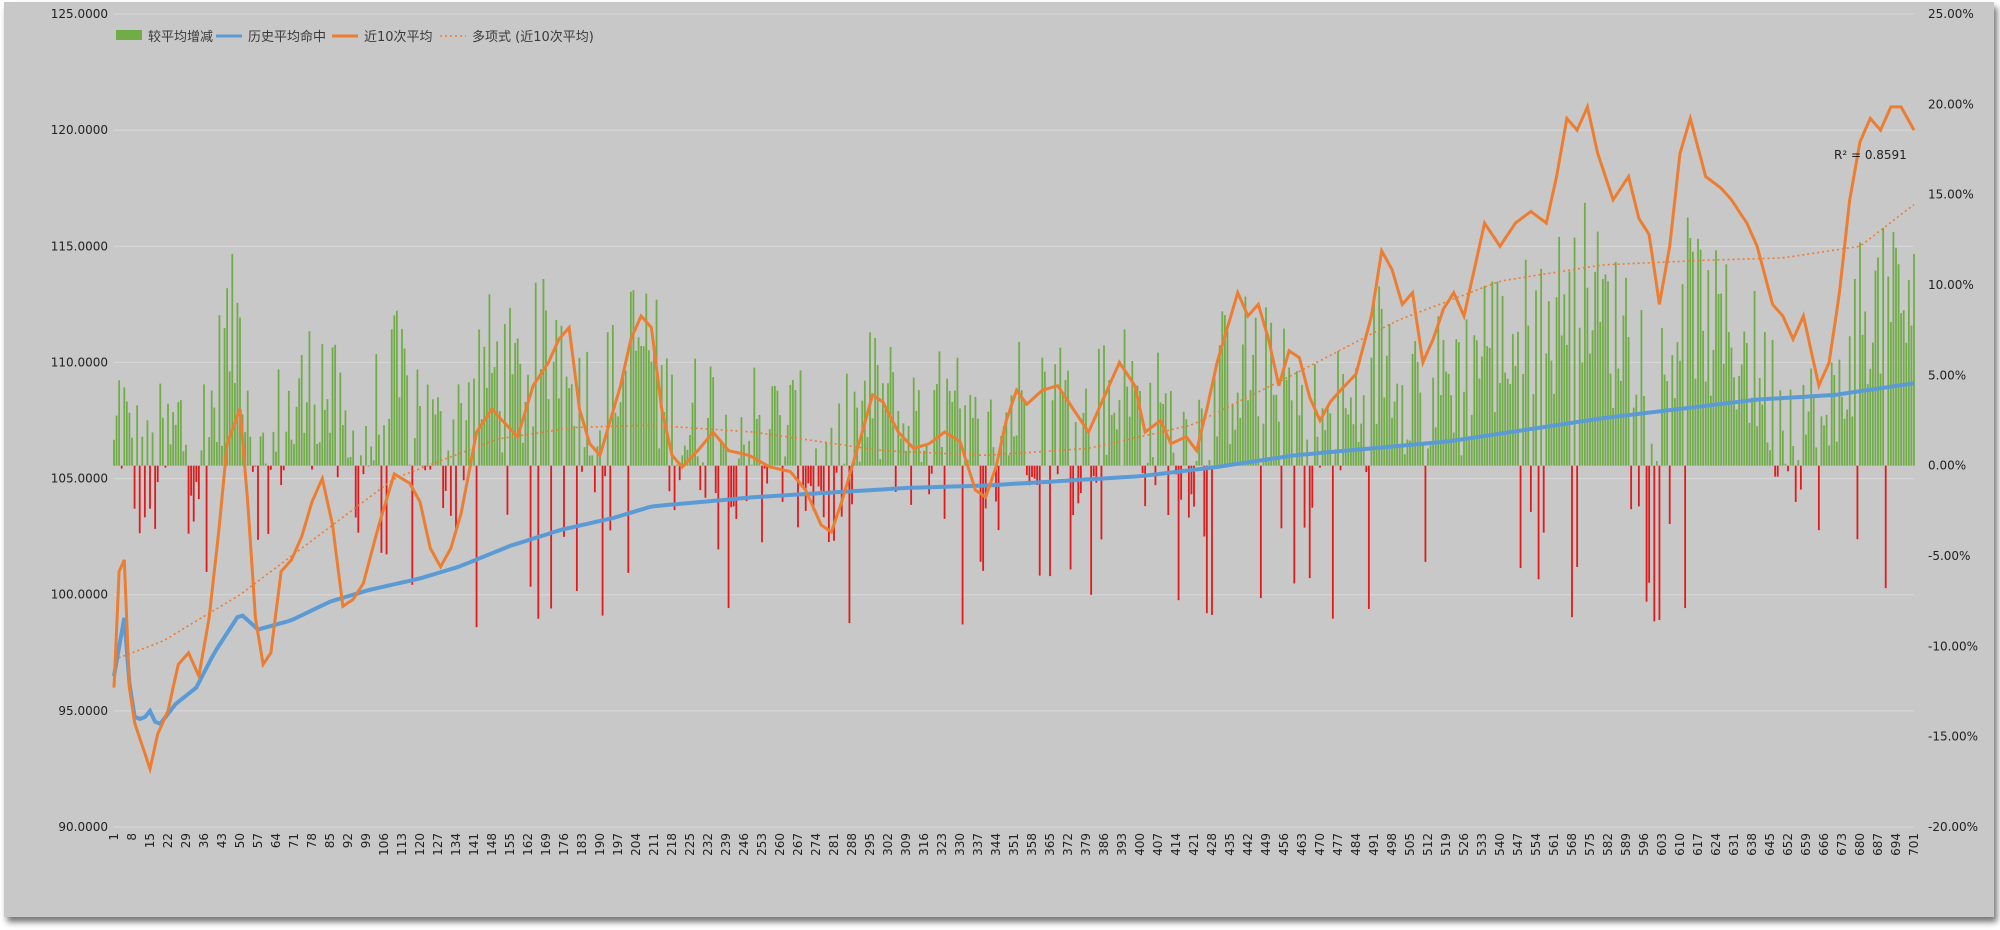  I want to click on x-axis-tick: 302, so click(888, 844).